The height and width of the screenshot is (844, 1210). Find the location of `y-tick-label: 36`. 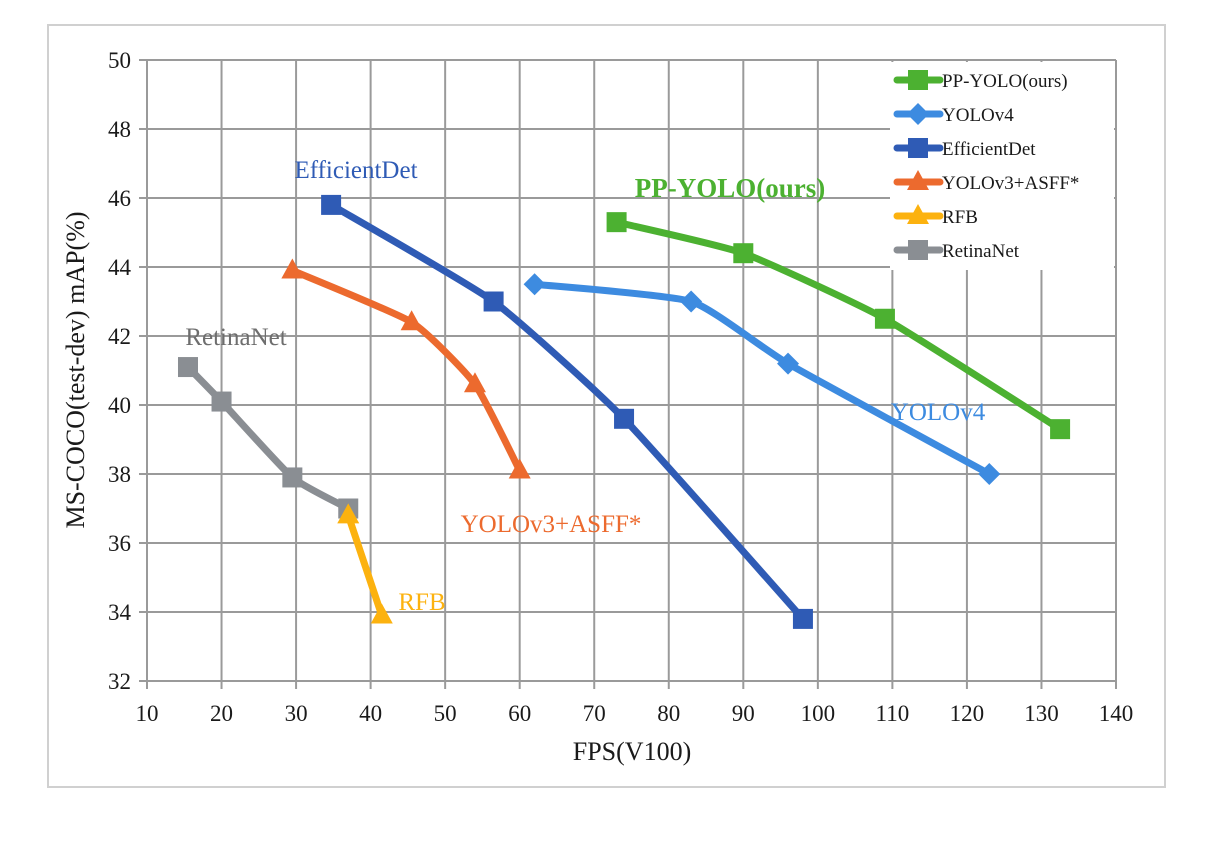

y-tick-label: 36 is located at coordinates (119, 543).